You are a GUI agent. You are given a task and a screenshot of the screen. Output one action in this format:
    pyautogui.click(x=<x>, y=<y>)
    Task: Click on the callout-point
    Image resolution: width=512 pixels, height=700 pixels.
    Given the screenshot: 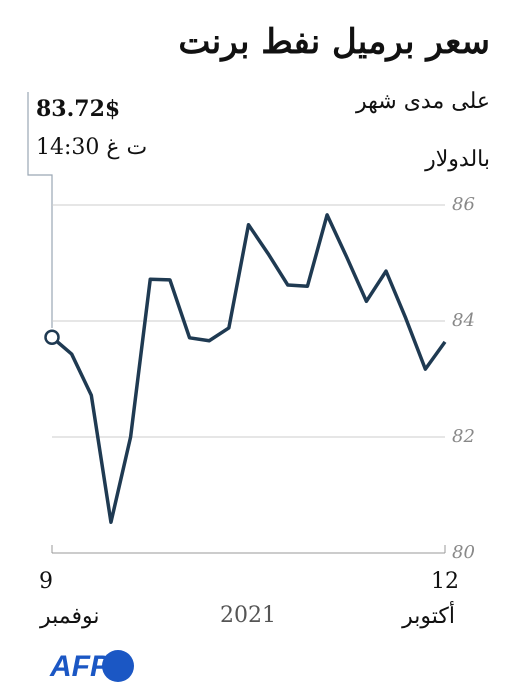 What is the action you would take?
    pyautogui.click(x=52, y=337)
    